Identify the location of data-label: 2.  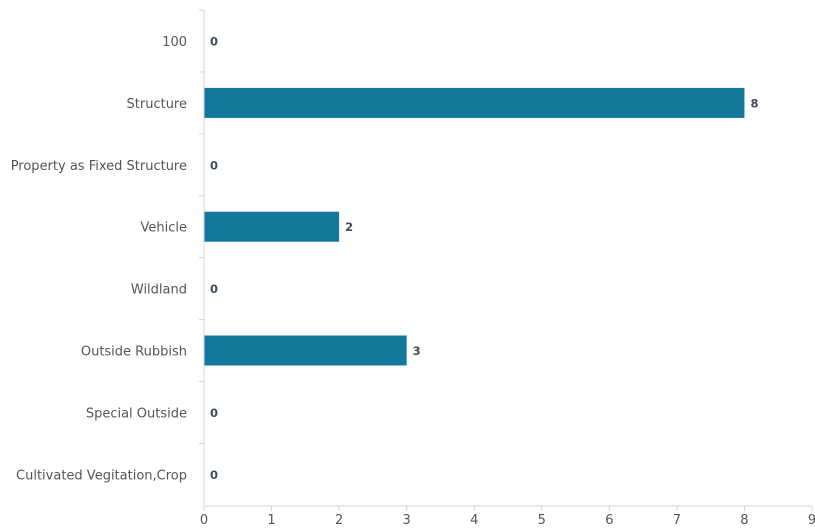
(349, 227).